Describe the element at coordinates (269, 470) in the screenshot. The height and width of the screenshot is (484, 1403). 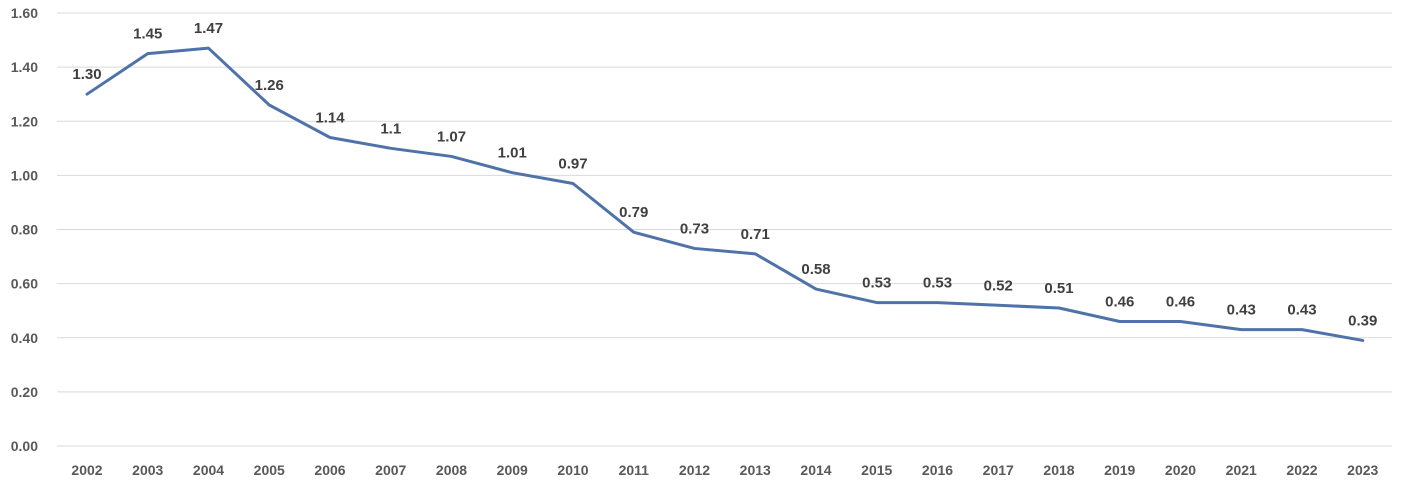
I see `x-tick-label-2005: 2005` at that location.